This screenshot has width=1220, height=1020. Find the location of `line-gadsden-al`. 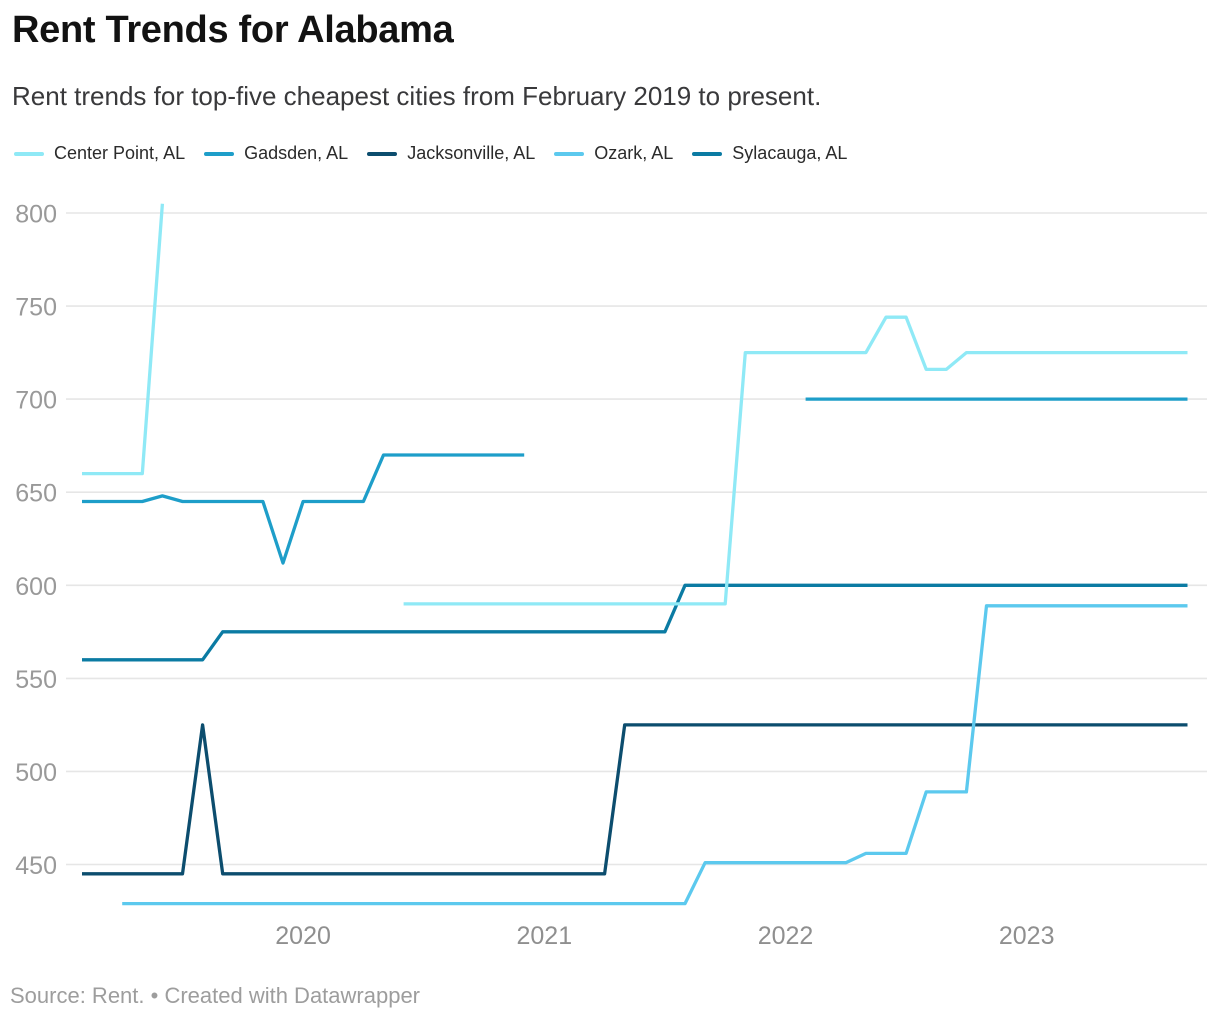

line-gadsden-al is located at coordinates (635, 481).